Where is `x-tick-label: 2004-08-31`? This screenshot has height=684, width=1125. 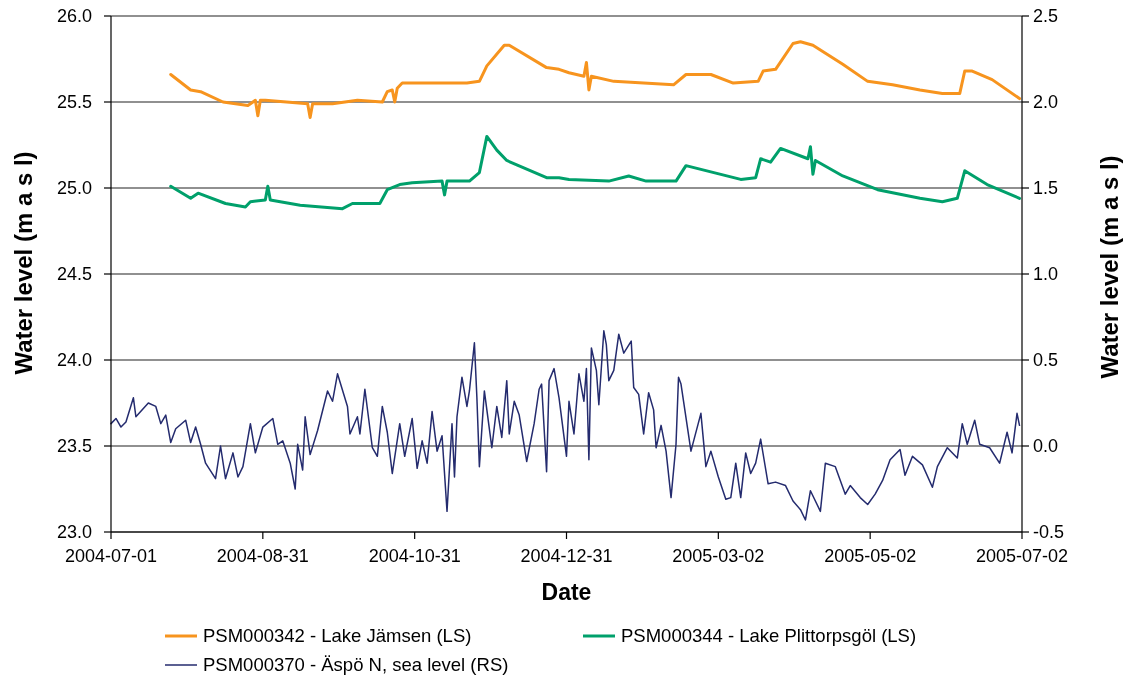
x-tick-label: 2004-08-31 is located at coordinates (262, 556).